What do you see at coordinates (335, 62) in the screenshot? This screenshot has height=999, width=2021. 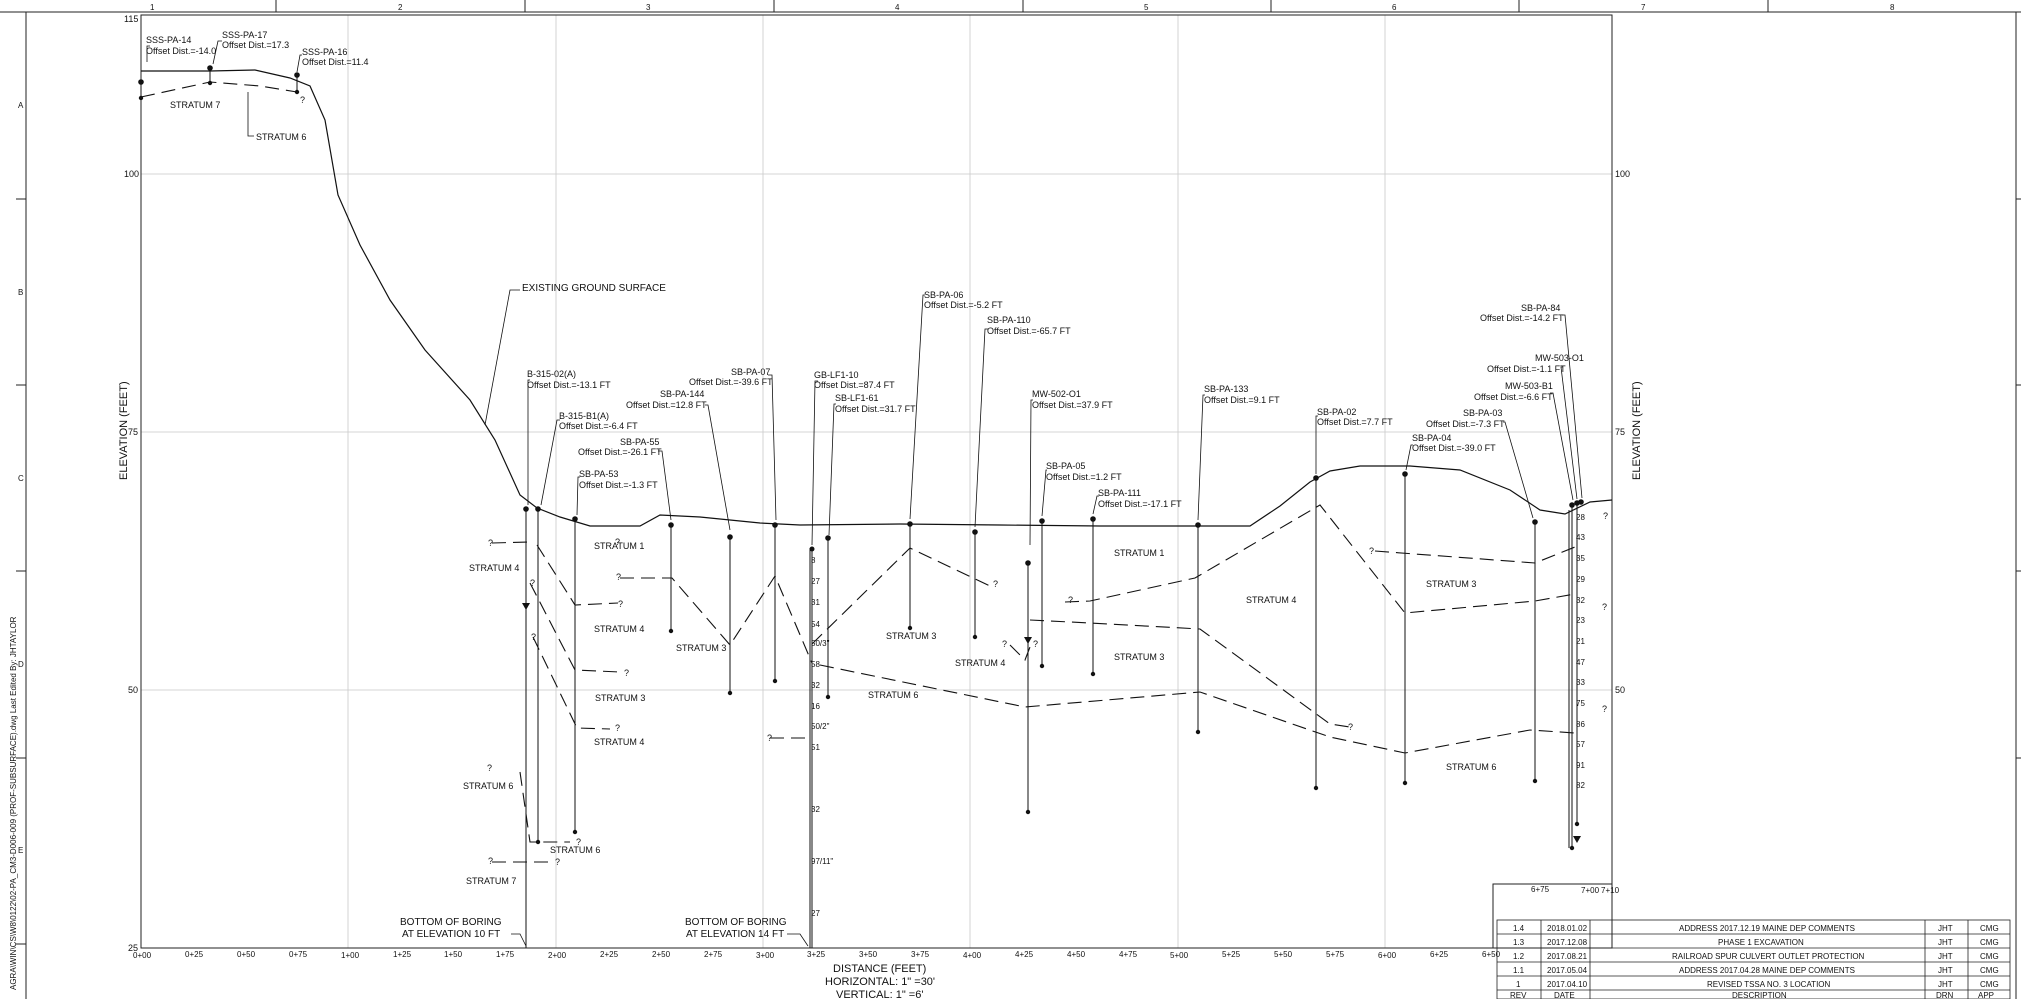 I see `svg-text: Offset Dist.=11.4` at bounding box center [335, 62].